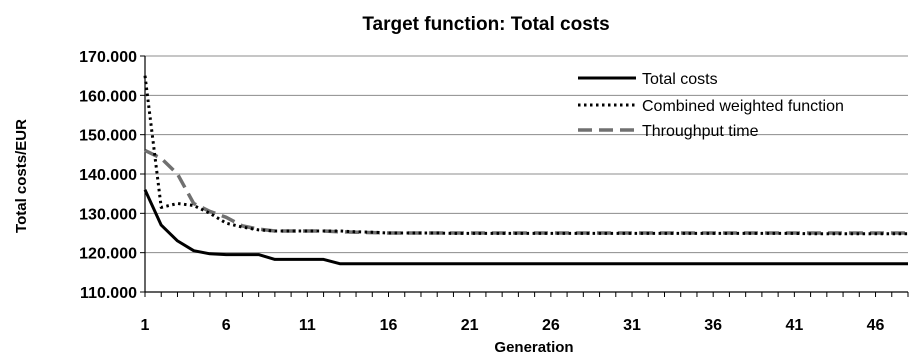 The width and height of the screenshot is (912, 356). Describe the element at coordinates (108, 254) in the screenshot. I see `y-tick-label: 120.000` at that location.